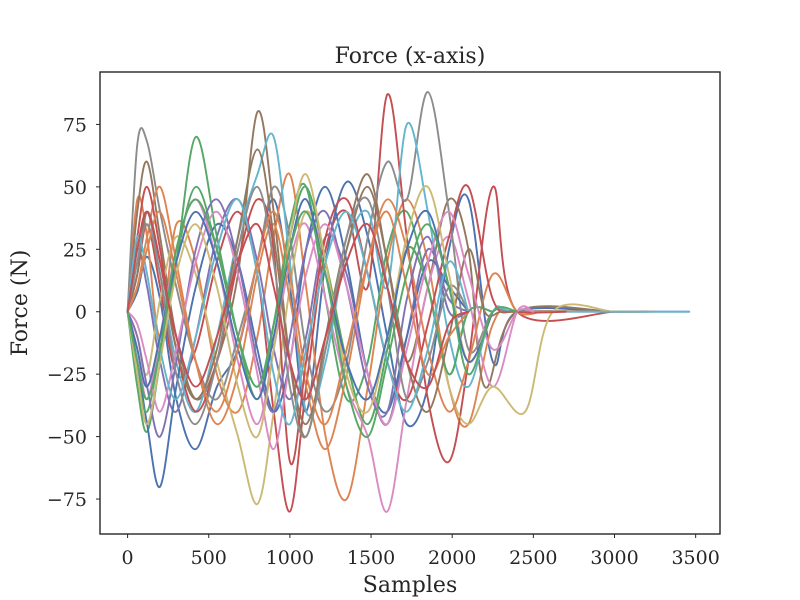 The width and height of the screenshot is (800, 600). What do you see at coordinates (371, 558) in the screenshot?
I see `x-tick-label: 1500` at bounding box center [371, 558].